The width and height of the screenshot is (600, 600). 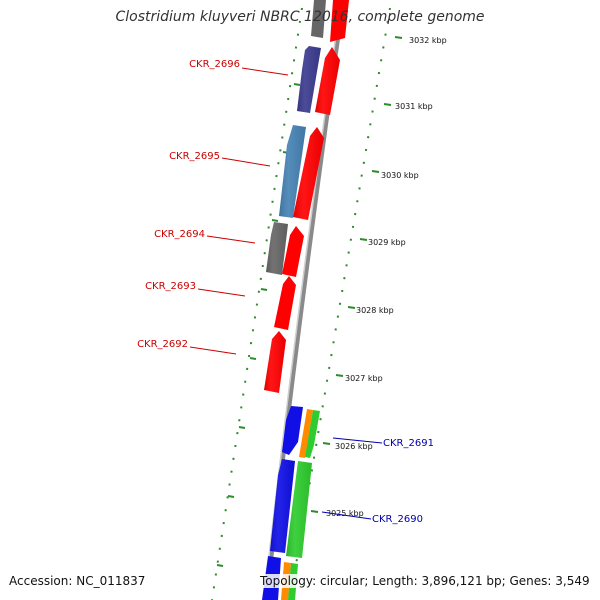 What do you see at coordinates (408, 443) in the screenshot?
I see `gene-label-ckr-2691: CKR_2691` at bounding box center [408, 443].